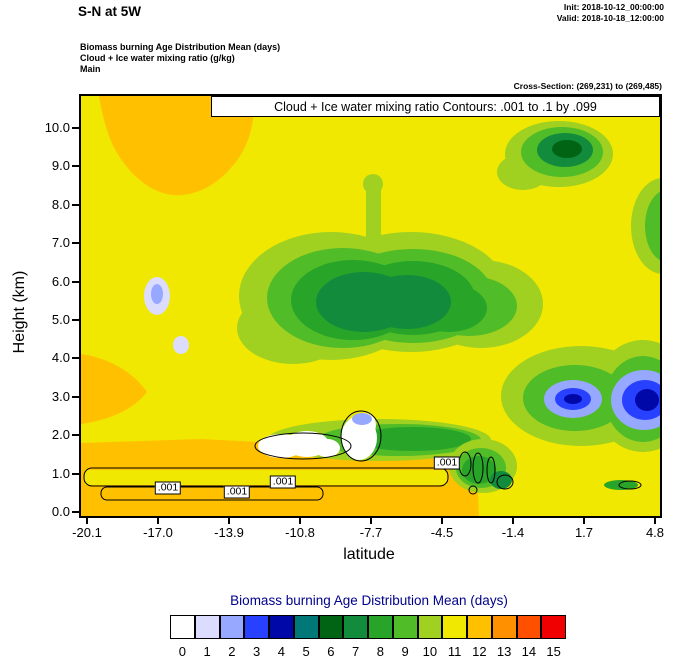 The width and height of the screenshot is (674, 668). I want to click on x-tick-label: -7.7, so click(371, 532).